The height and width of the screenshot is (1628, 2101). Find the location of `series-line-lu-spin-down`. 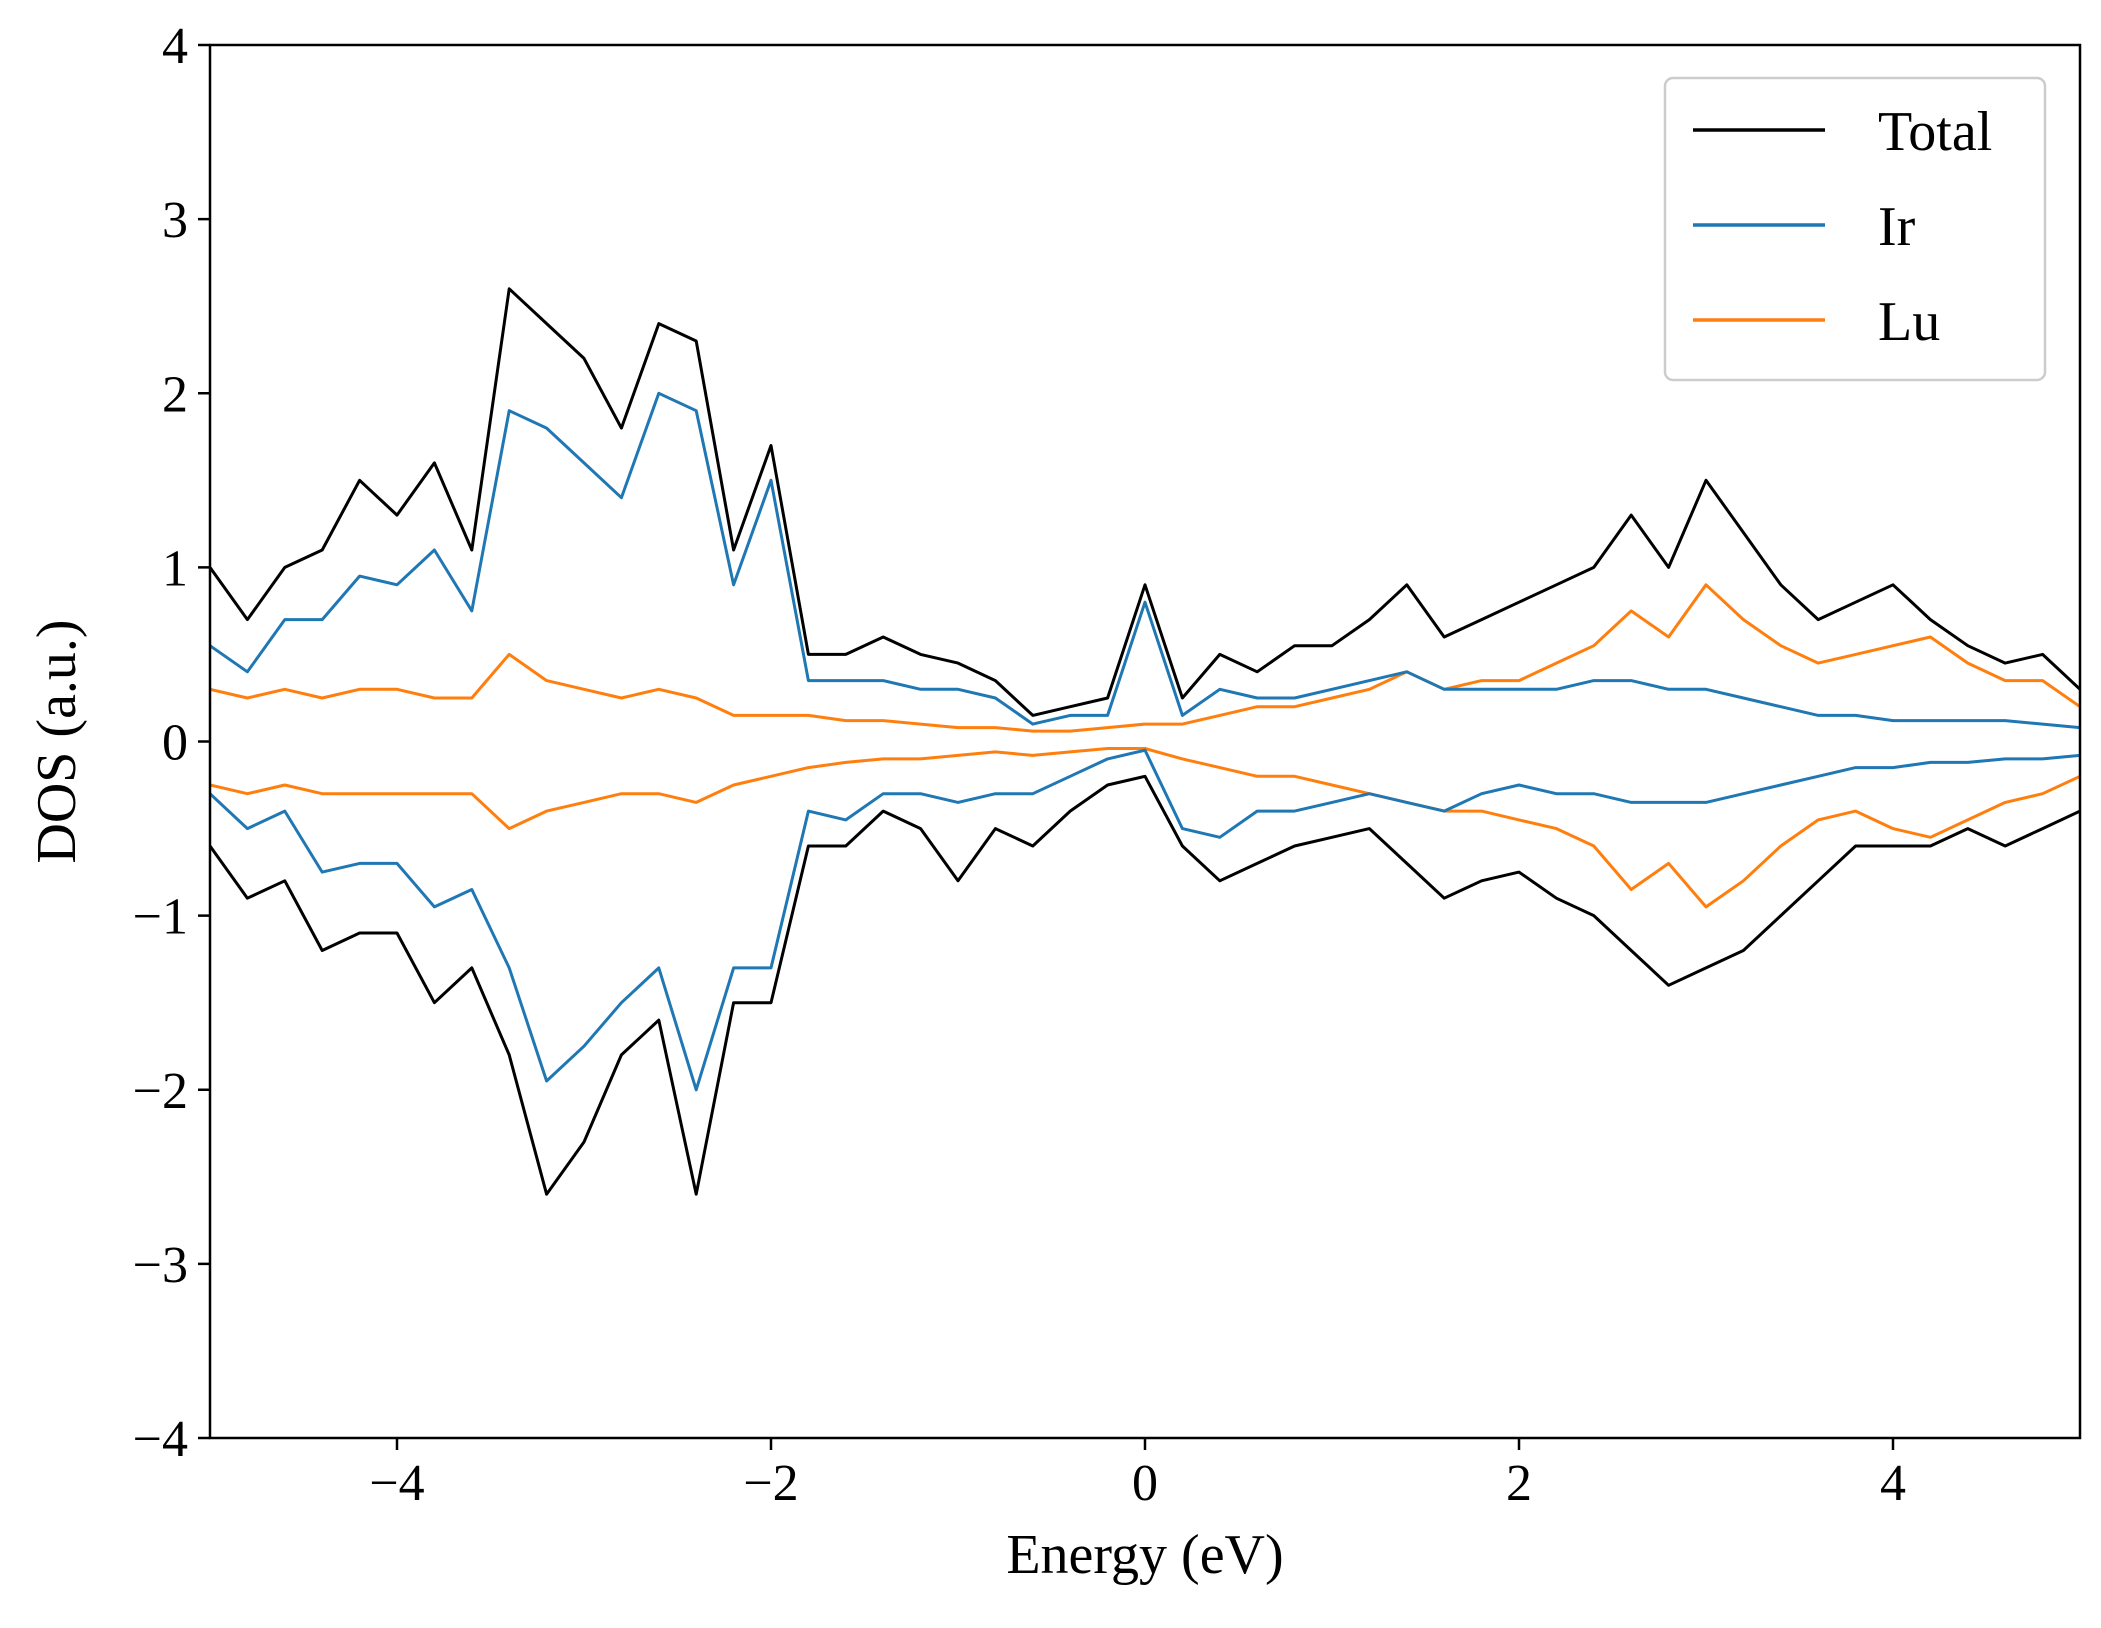

series-line-lu-spin-down is located at coordinates (1145, 828).